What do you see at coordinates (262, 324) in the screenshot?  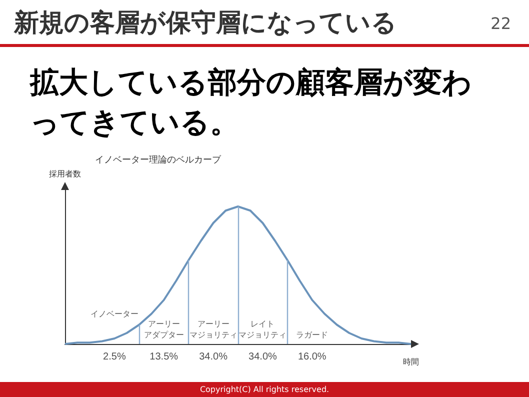 I see `annotation: レイト` at bounding box center [262, 324].